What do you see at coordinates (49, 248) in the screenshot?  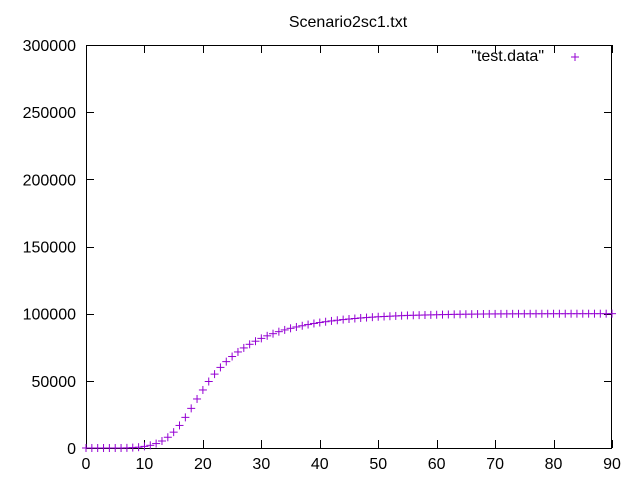 I see `y-tick-label: 150000` at bounding box center [49, 248].